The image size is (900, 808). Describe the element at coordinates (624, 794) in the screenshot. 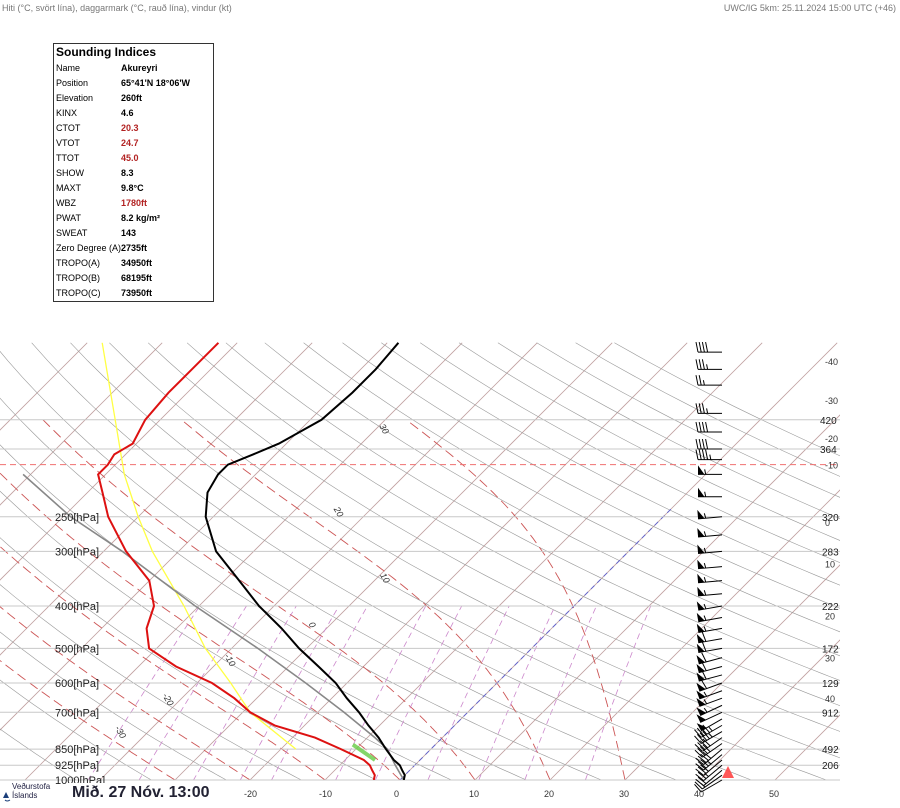

I see `isotherm-label: 30` at that location.